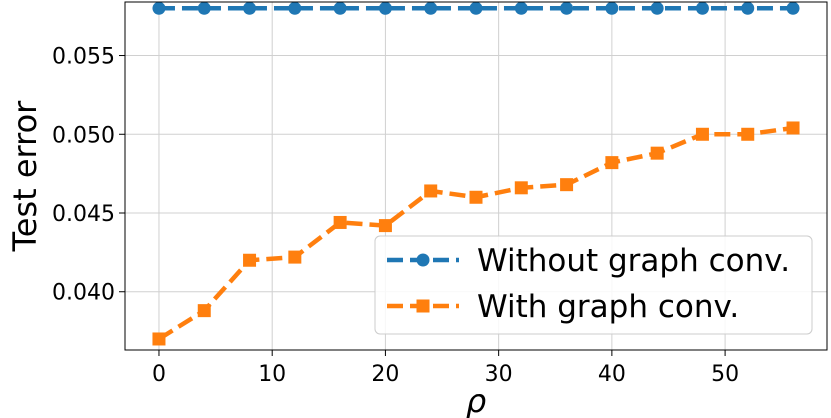 The height and width of the screenshot is (418, 831). Describe the element at coordinates (159, 374) in the screenshot. I see `x-tick-label: 0` at that location.